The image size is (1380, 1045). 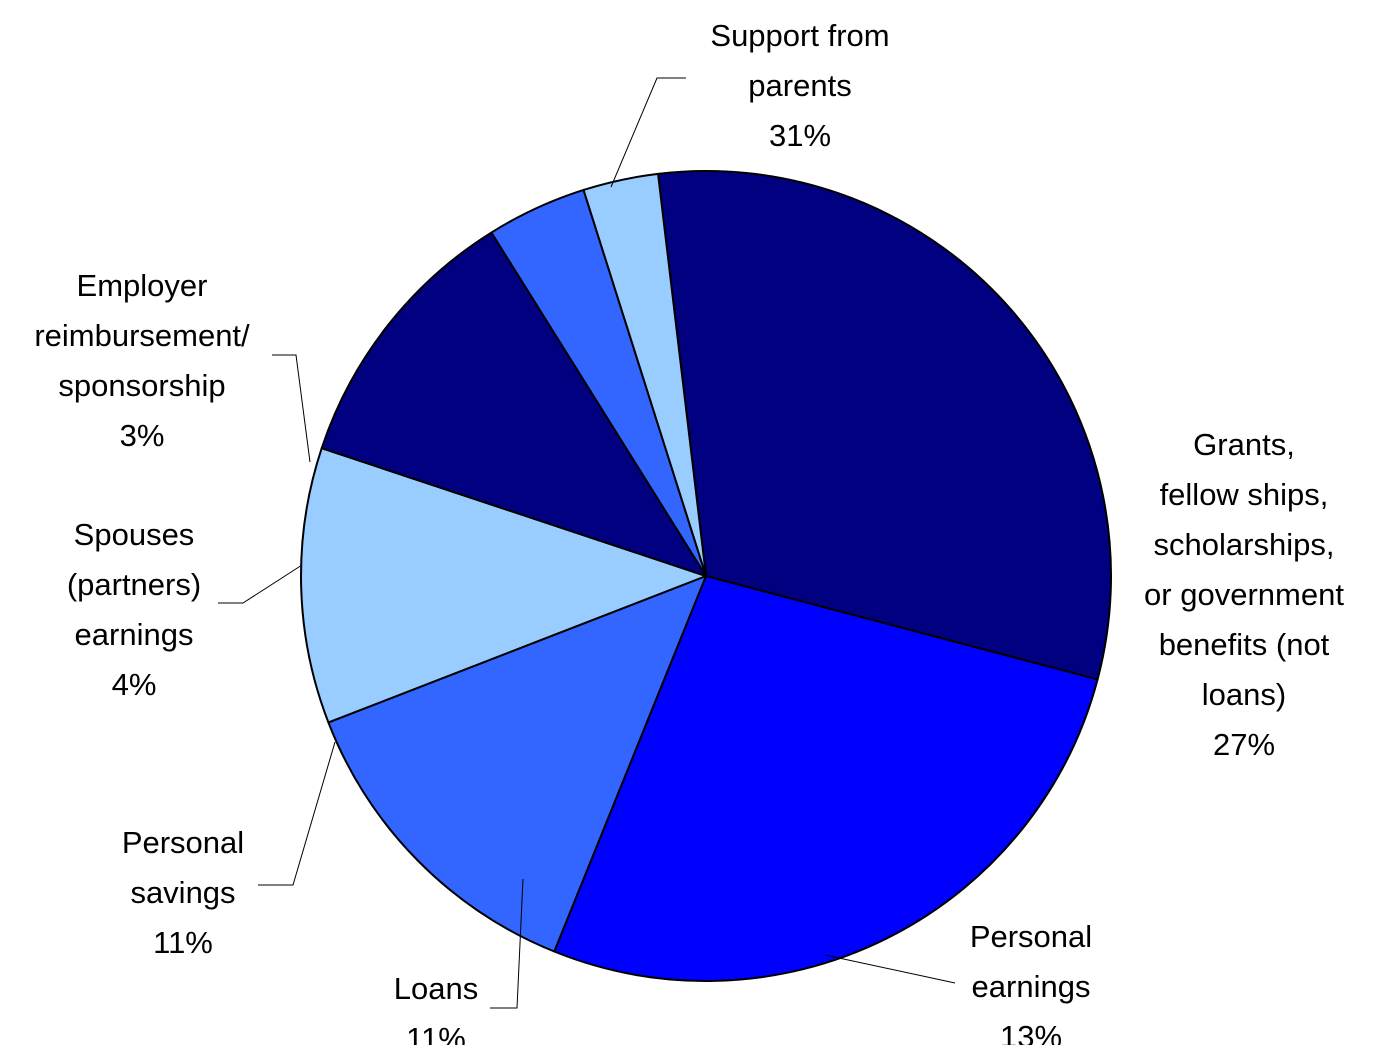 What do you see at coordinates (517, 764) in the screenshot?
I see `pie-slice-personal-earnings` at bounding box center [517, 764].